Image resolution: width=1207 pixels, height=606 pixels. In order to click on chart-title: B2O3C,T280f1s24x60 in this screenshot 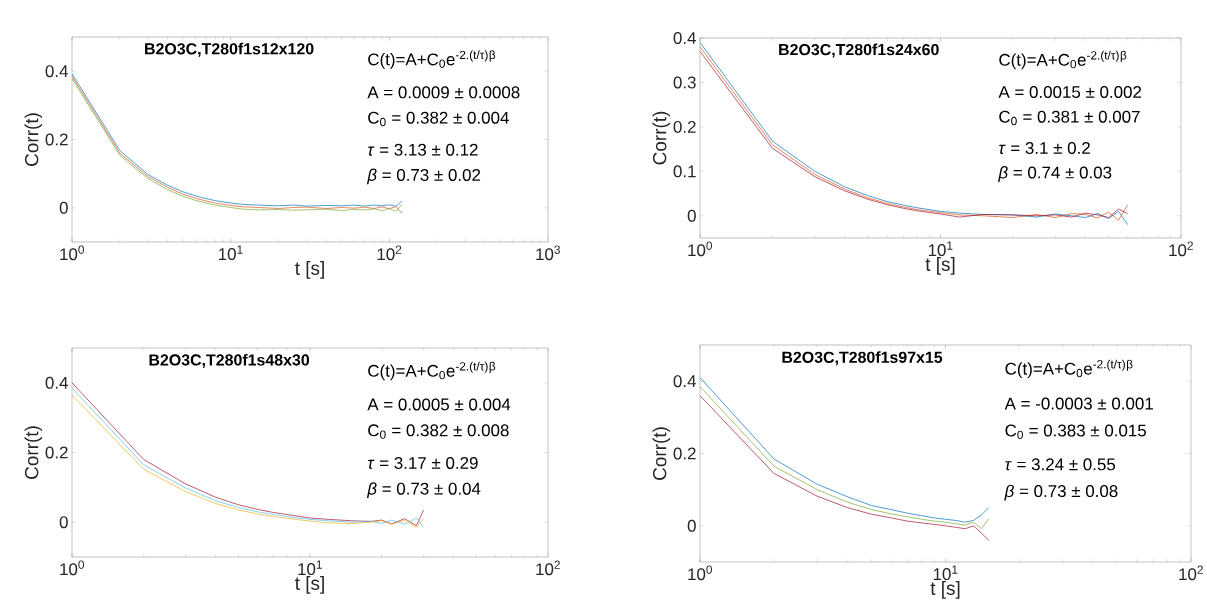, I will do `click(859, 50)`.